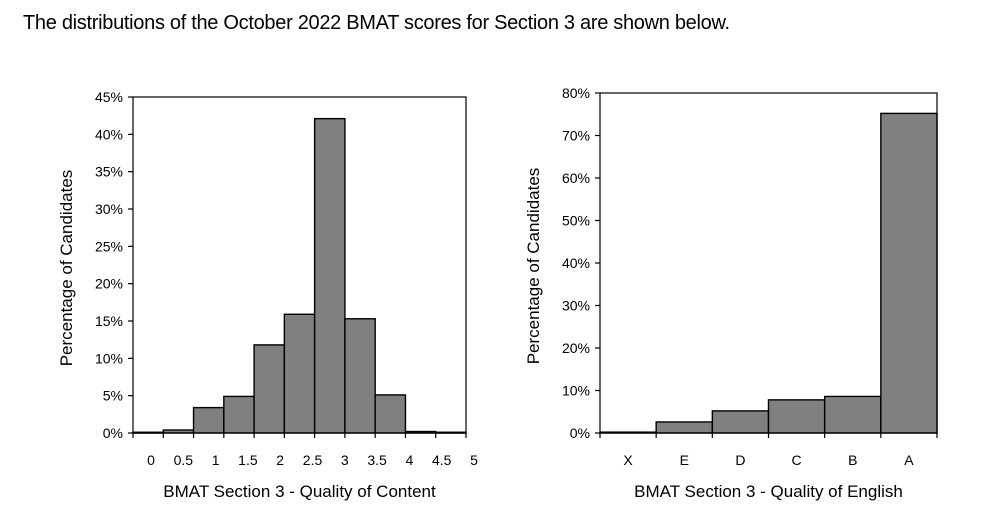 This screenshot has width=988, height=530. What do you see at coordinates (576, 93) in the screenshot?
I see `y-tick-label: 80%` at bounding box center [576, 93].